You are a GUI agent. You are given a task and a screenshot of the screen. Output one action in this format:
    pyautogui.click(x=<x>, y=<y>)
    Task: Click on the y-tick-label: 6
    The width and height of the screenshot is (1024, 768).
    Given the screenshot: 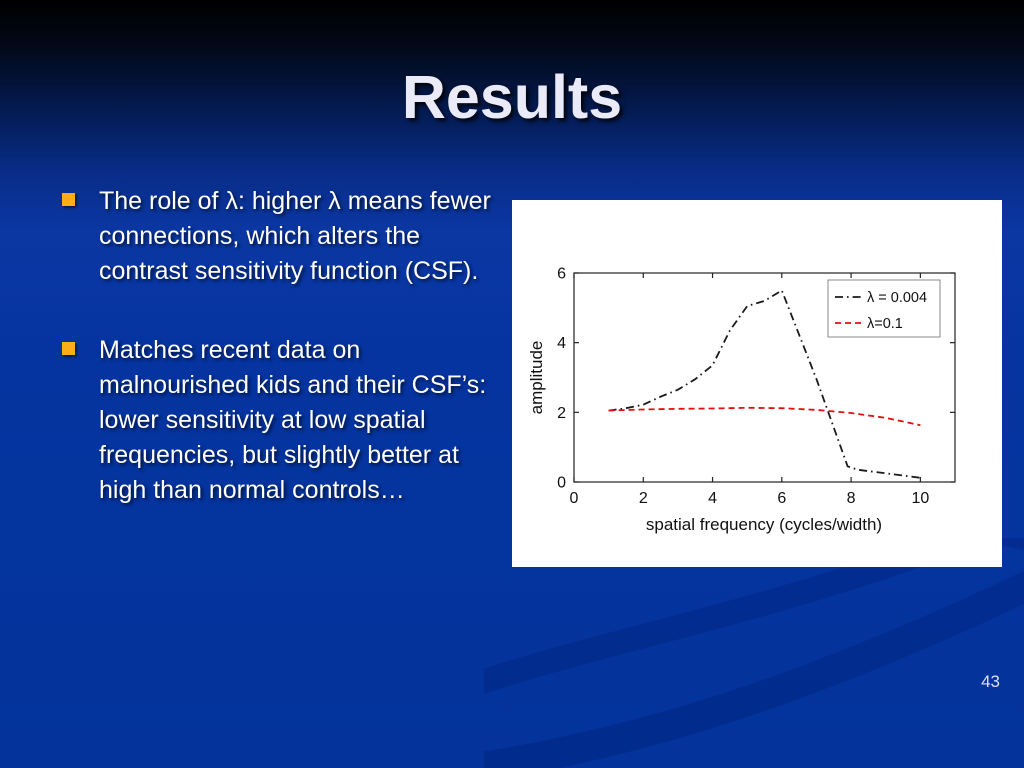 What is the action you would take?
    pyautogui.click(x=561, y=274)
    